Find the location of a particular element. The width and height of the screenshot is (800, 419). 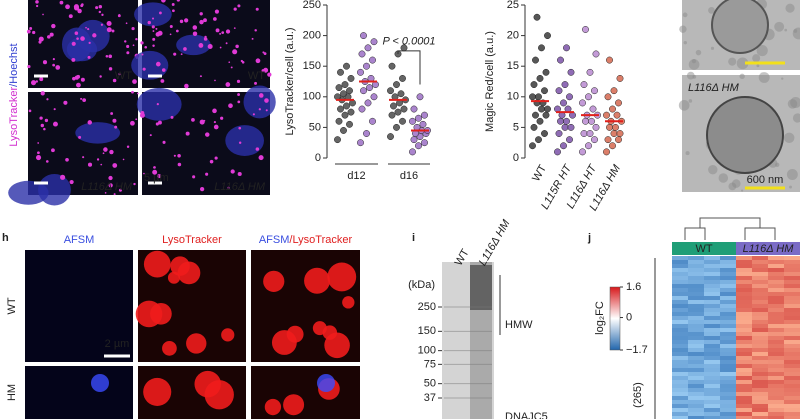

group-label: WT is located at coordinates (703, 249).